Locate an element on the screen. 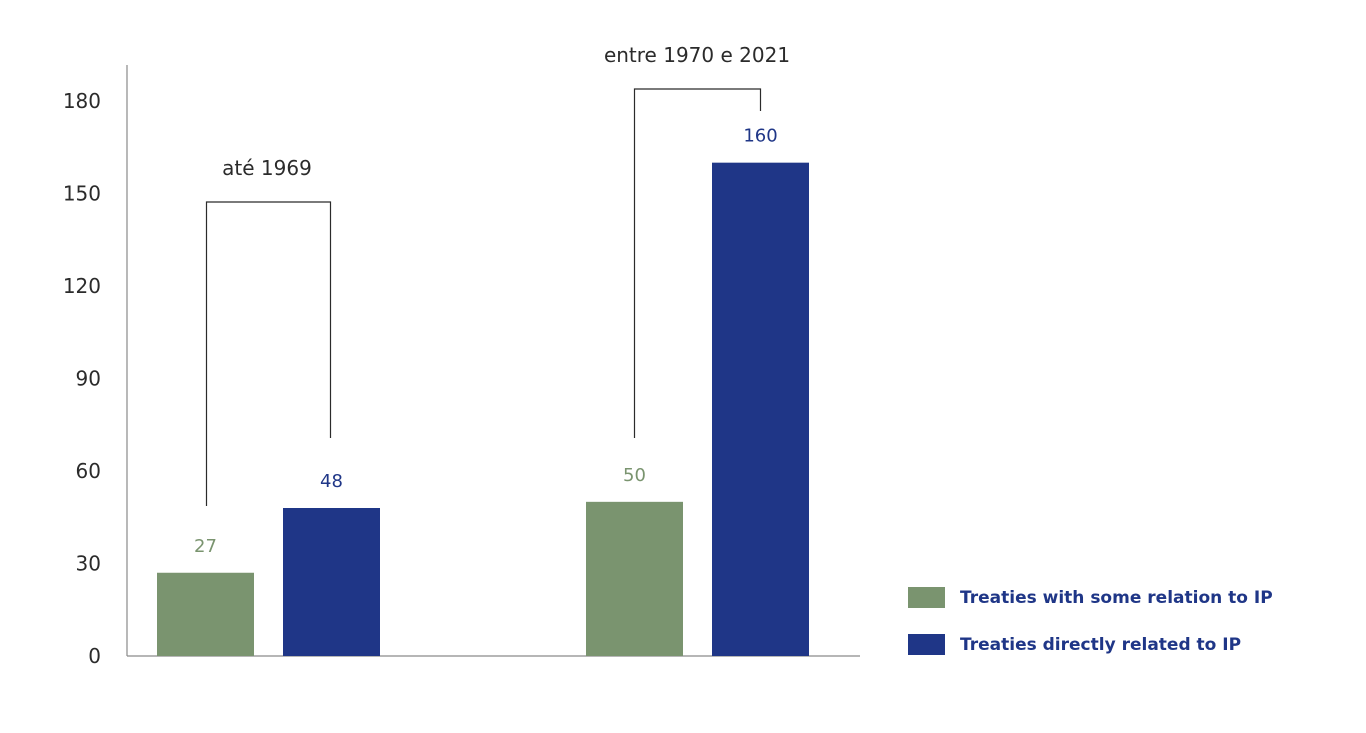 This screenshot has width=1366, height=733. y-tick-label: 90 is located at coordinates (88, 379).